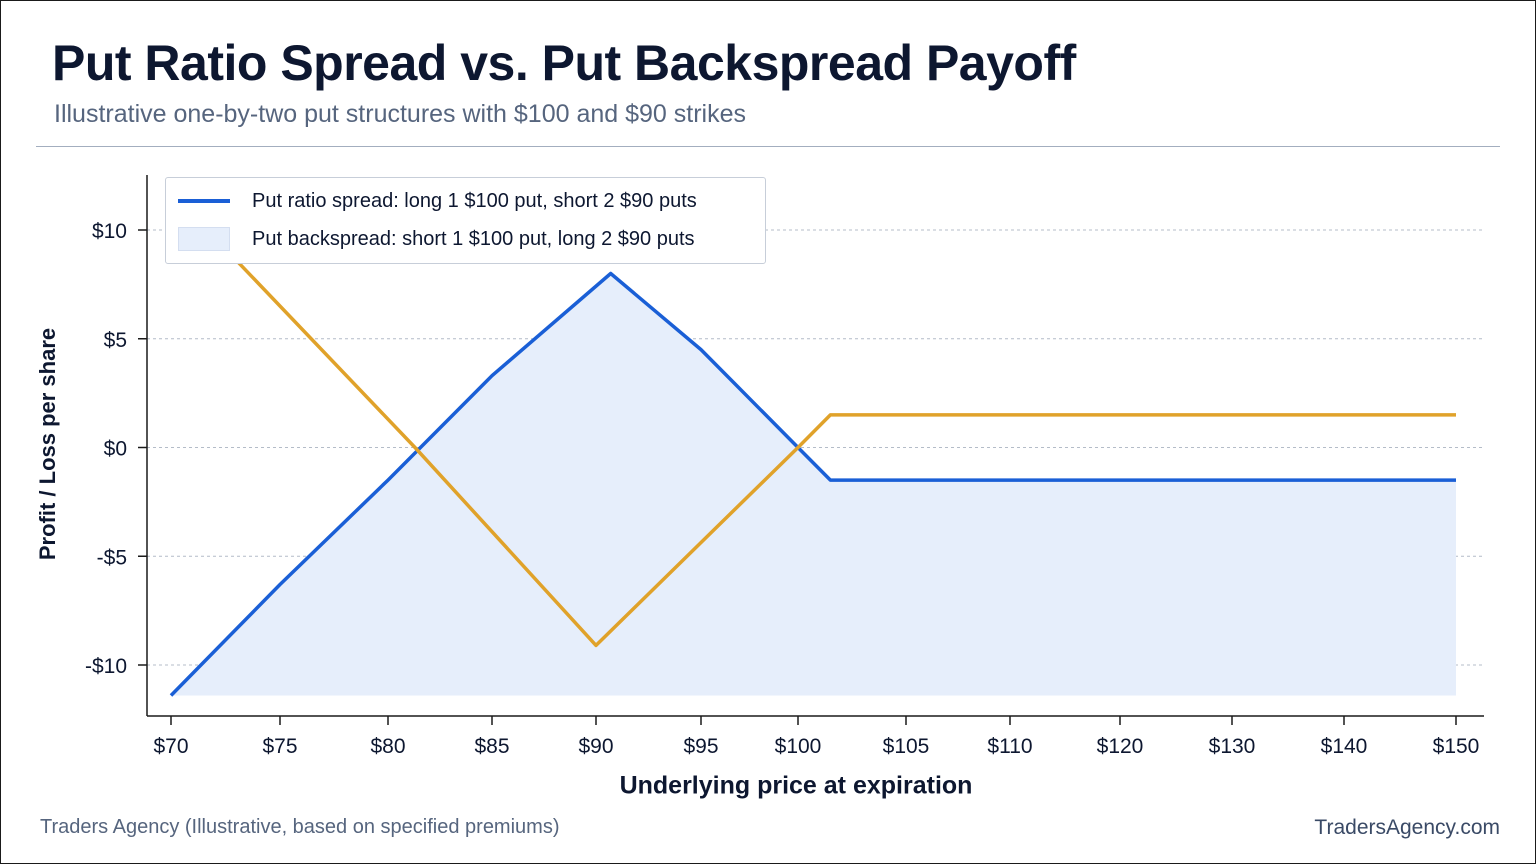 The height and width of the screenshot is (864, 1536). What do you see at coordinates (106, 666) in the screenshot?
I see `y-tick-label: -$10` at bounding box center [106, 666].